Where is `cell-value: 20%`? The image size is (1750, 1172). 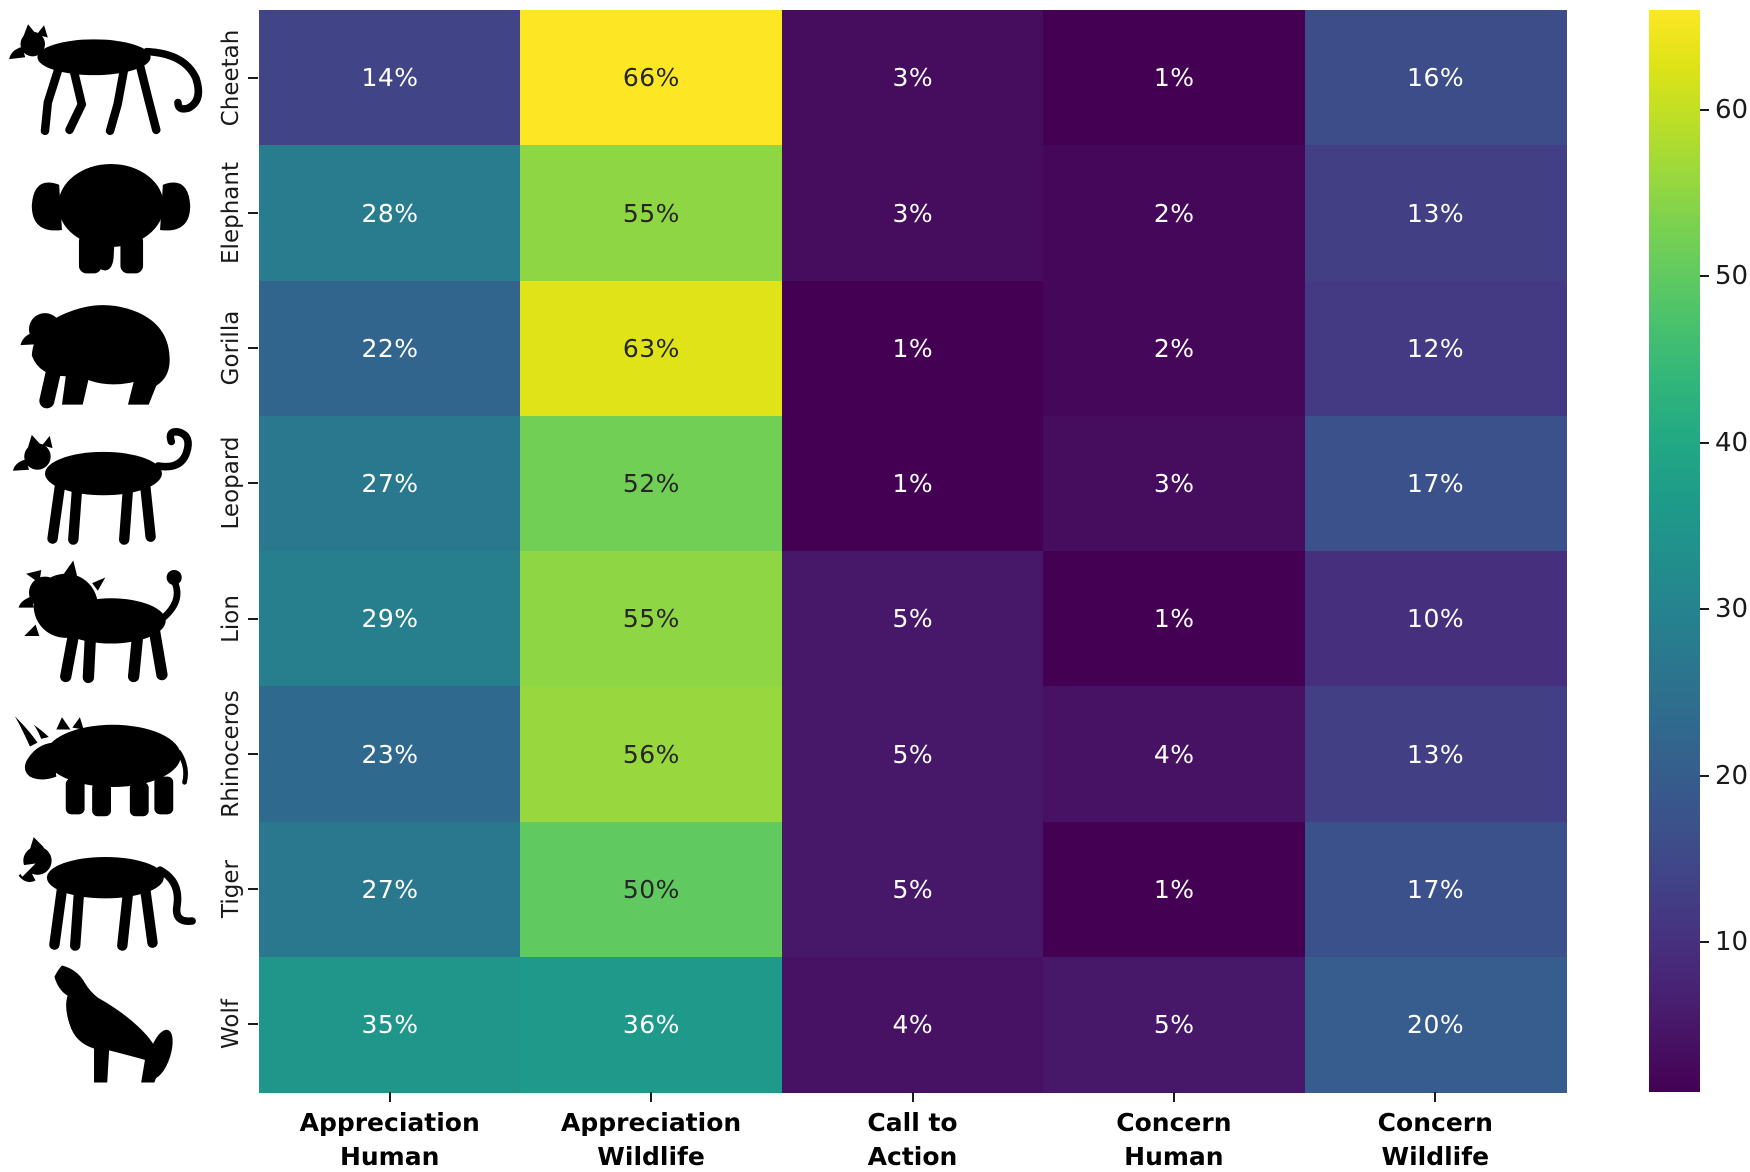
cell-value: 20% is located at coordinates (1436, 1025).